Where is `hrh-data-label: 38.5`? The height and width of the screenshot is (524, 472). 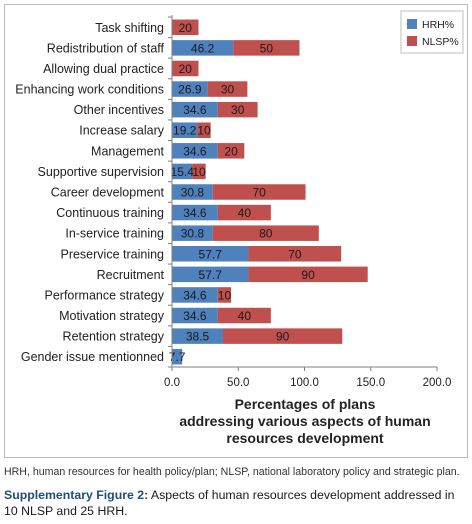 hrh-data-label: 38.5 is located at coordinates (198, 337).